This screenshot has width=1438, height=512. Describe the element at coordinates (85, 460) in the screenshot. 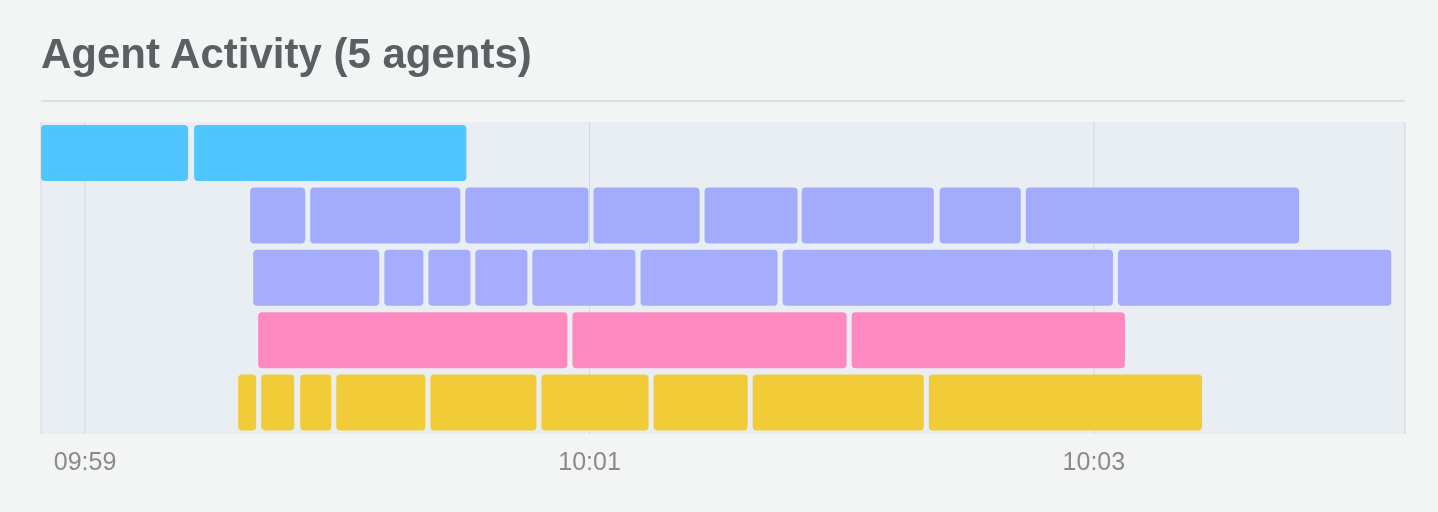

I see `x-tick-label: 09:59` at that location.